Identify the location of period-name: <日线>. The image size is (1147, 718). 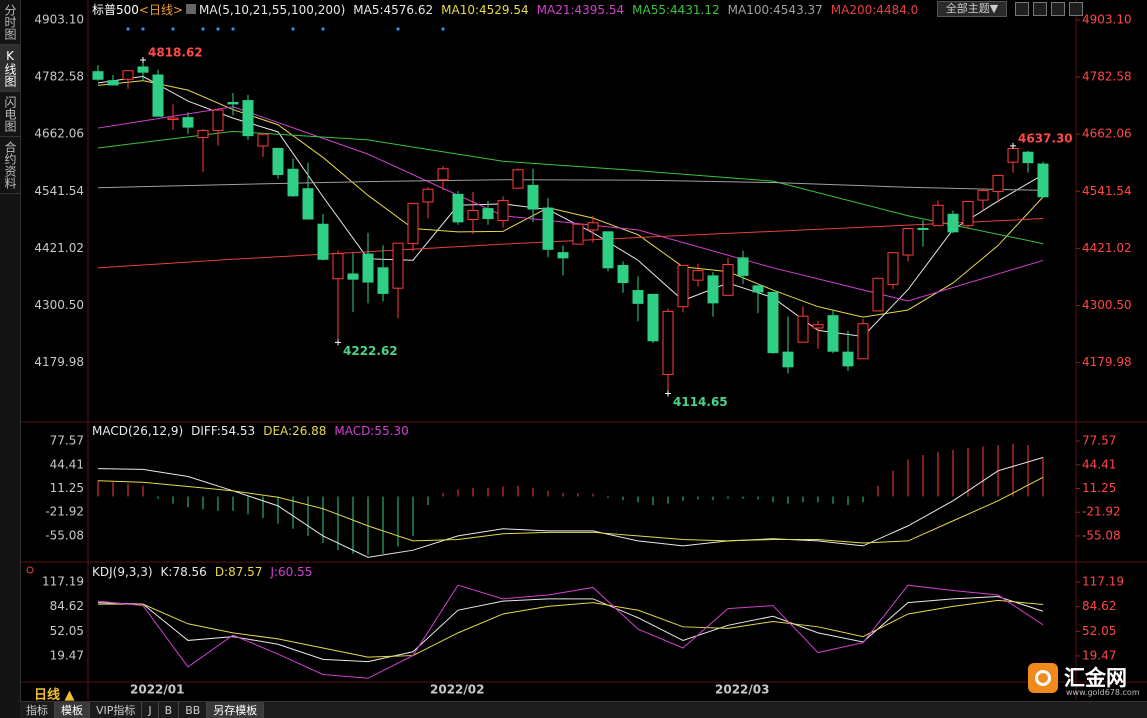
(161, 10).